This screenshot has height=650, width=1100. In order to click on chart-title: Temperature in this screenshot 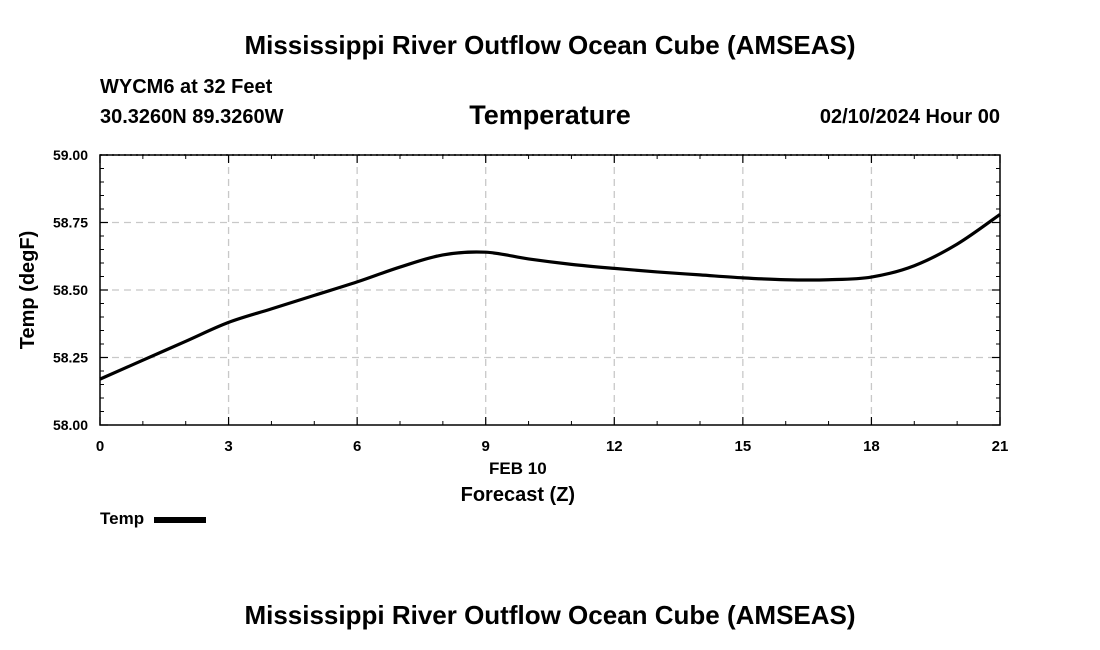, I will do `click(550, 115)`.